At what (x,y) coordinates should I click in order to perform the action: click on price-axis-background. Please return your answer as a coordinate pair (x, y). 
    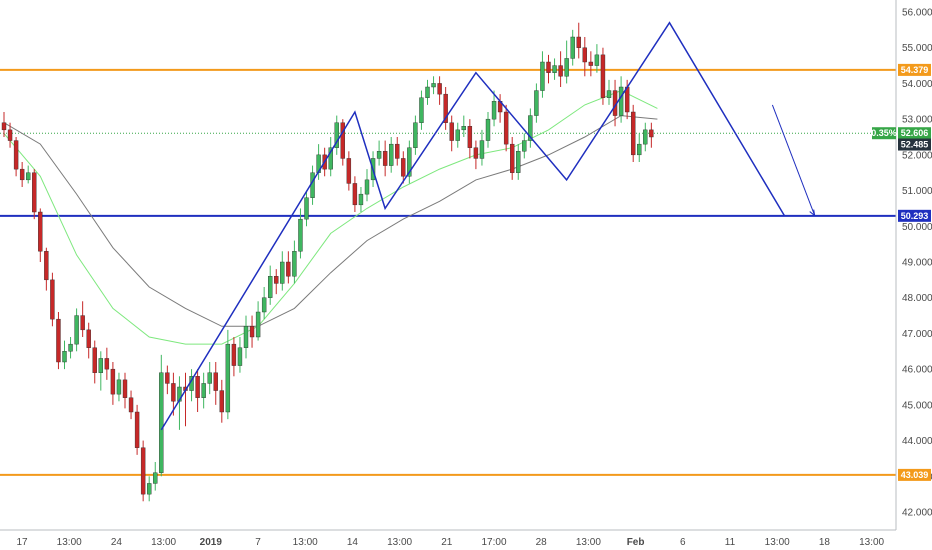
    Looking at the image, I should click on (914, 275).